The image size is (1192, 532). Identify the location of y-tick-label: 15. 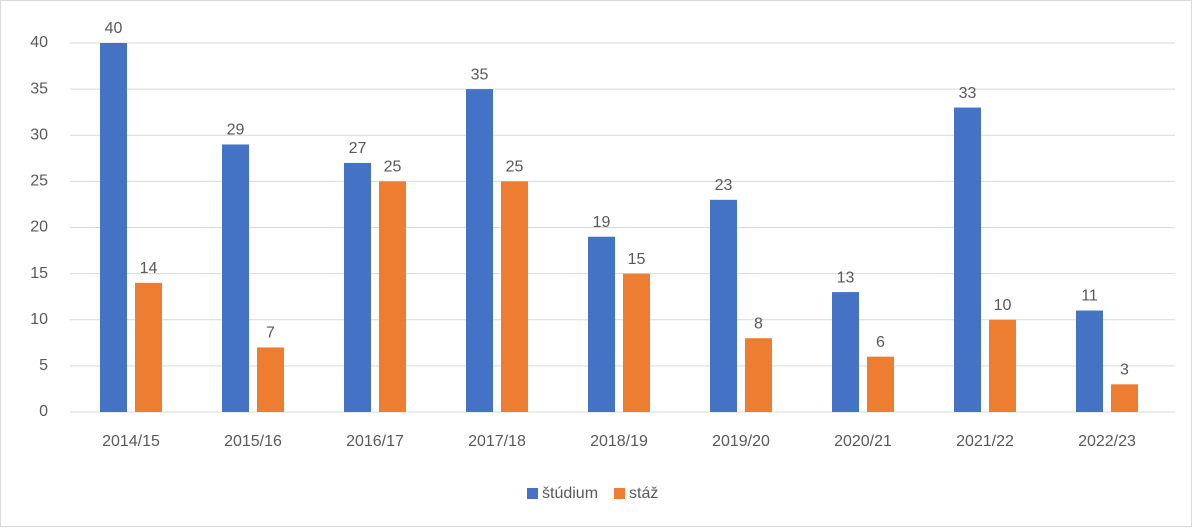
(39, 273).